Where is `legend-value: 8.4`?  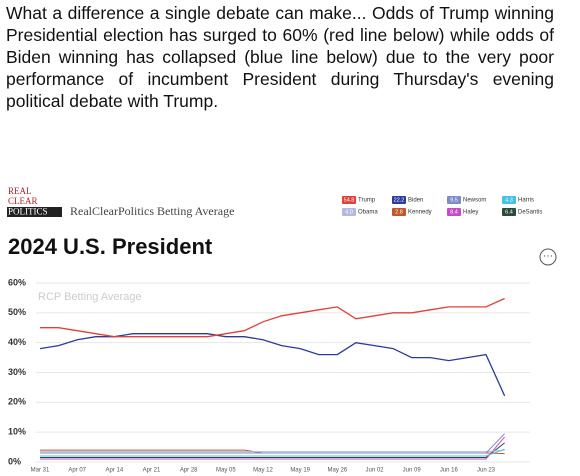 legend-value: 8.4 is located at coordinates (454, 212).